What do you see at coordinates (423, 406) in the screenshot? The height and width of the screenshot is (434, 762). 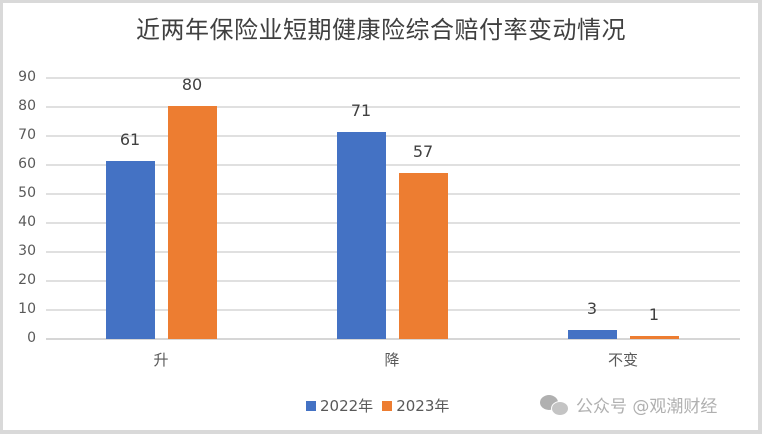 I see `legend-label: 2023年` at bounding box center [423, 406].